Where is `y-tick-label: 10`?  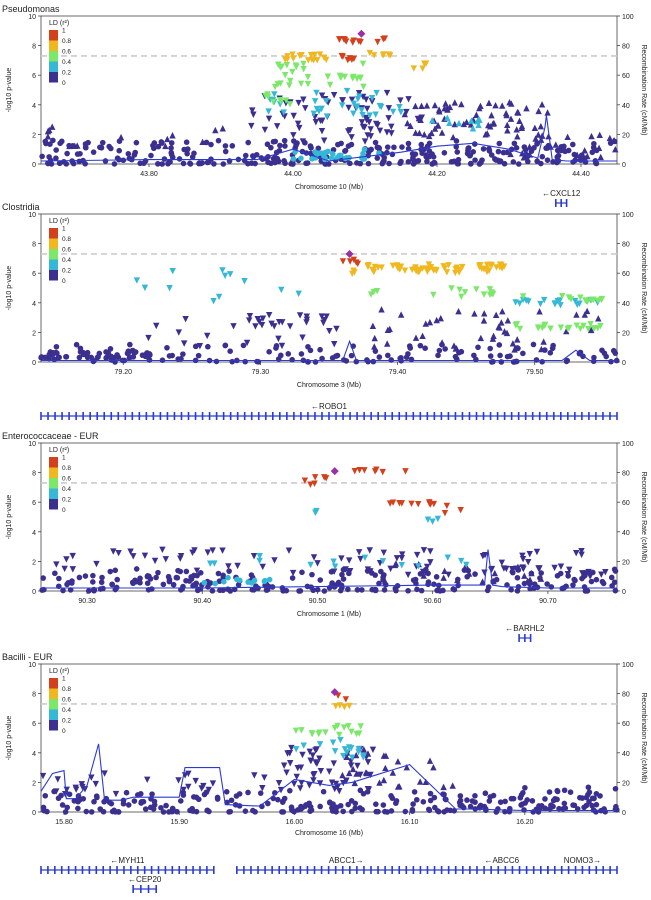
y-tick-label: 10 is located at coordinates (32, 17).